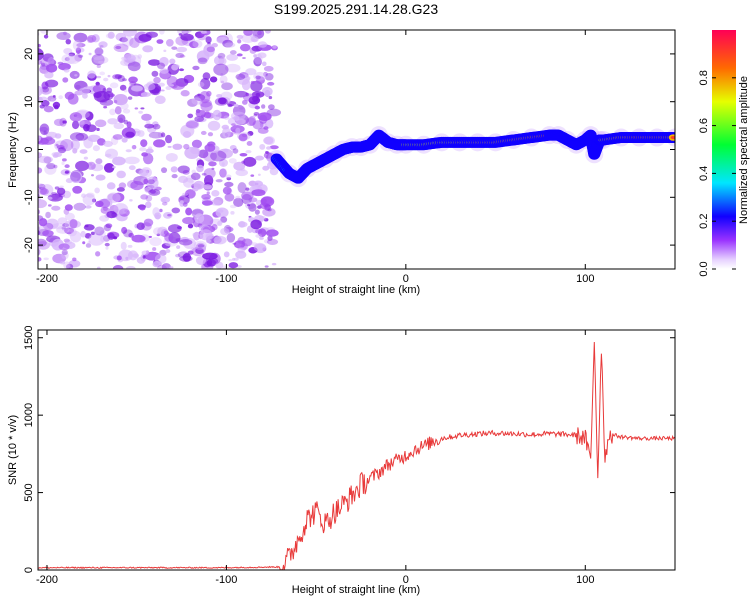 This screenshot has width=750, height=600. I want to click on y-tick-label: -20, so click(29, 245).